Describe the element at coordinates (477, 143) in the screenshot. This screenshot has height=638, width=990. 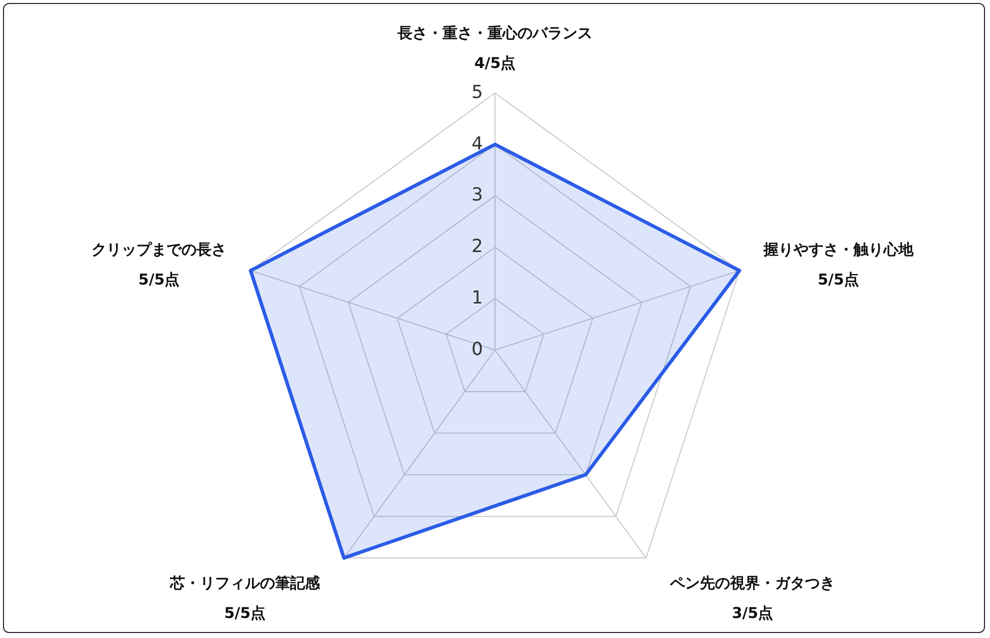
I see `y-tick-label: 4` at that location.